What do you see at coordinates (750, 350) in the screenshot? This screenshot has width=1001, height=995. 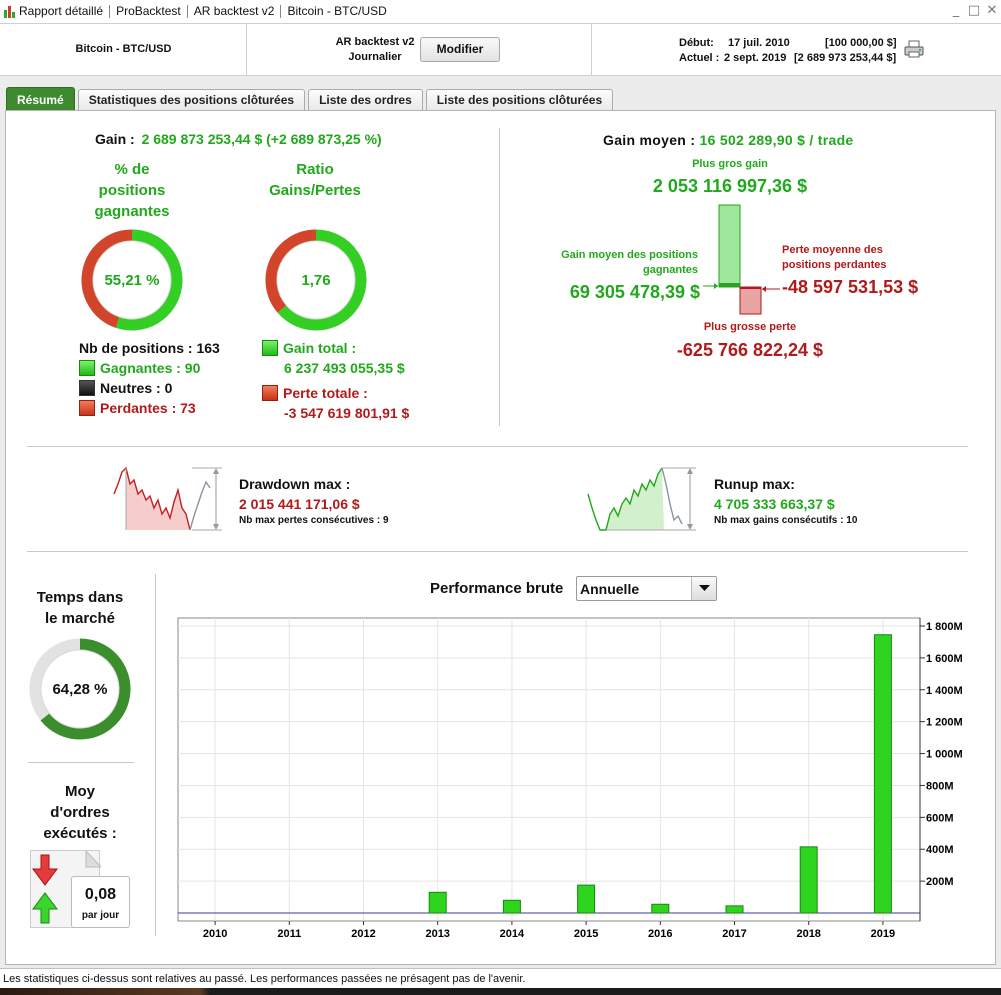 I see `biggest-loss-value: -625 766 822,24 $` at bounding box center [750, 350].